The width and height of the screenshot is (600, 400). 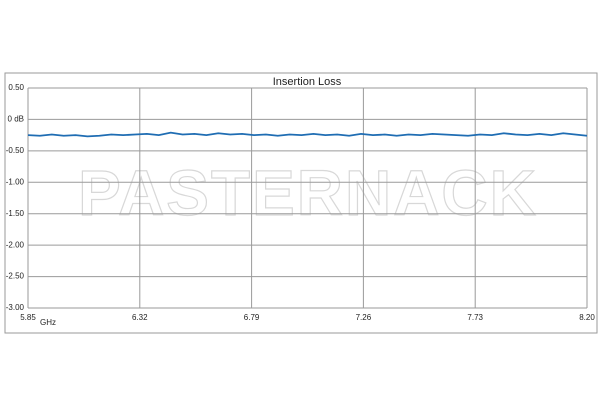 I want to click on x-tick-label: 8.20, so click(x=587, y=317).